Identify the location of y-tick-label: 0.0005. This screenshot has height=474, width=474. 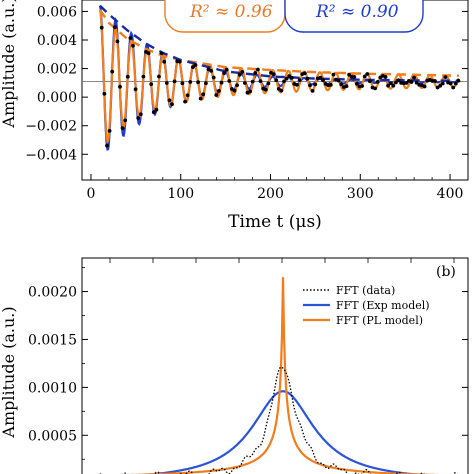
(52, 436).